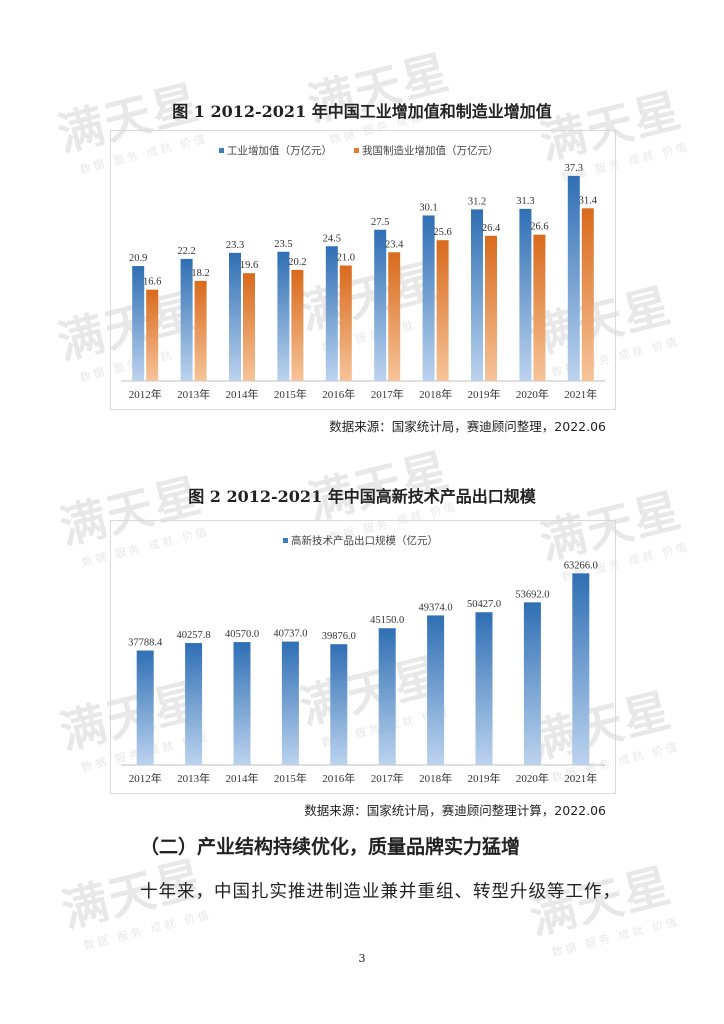 Image resolution: width=724 pixels, height=1024 pixels. What do you see at coordinates (235, 245) in the screenshot?
I see `data-label: 23.3` at bounding box center [235, 245].